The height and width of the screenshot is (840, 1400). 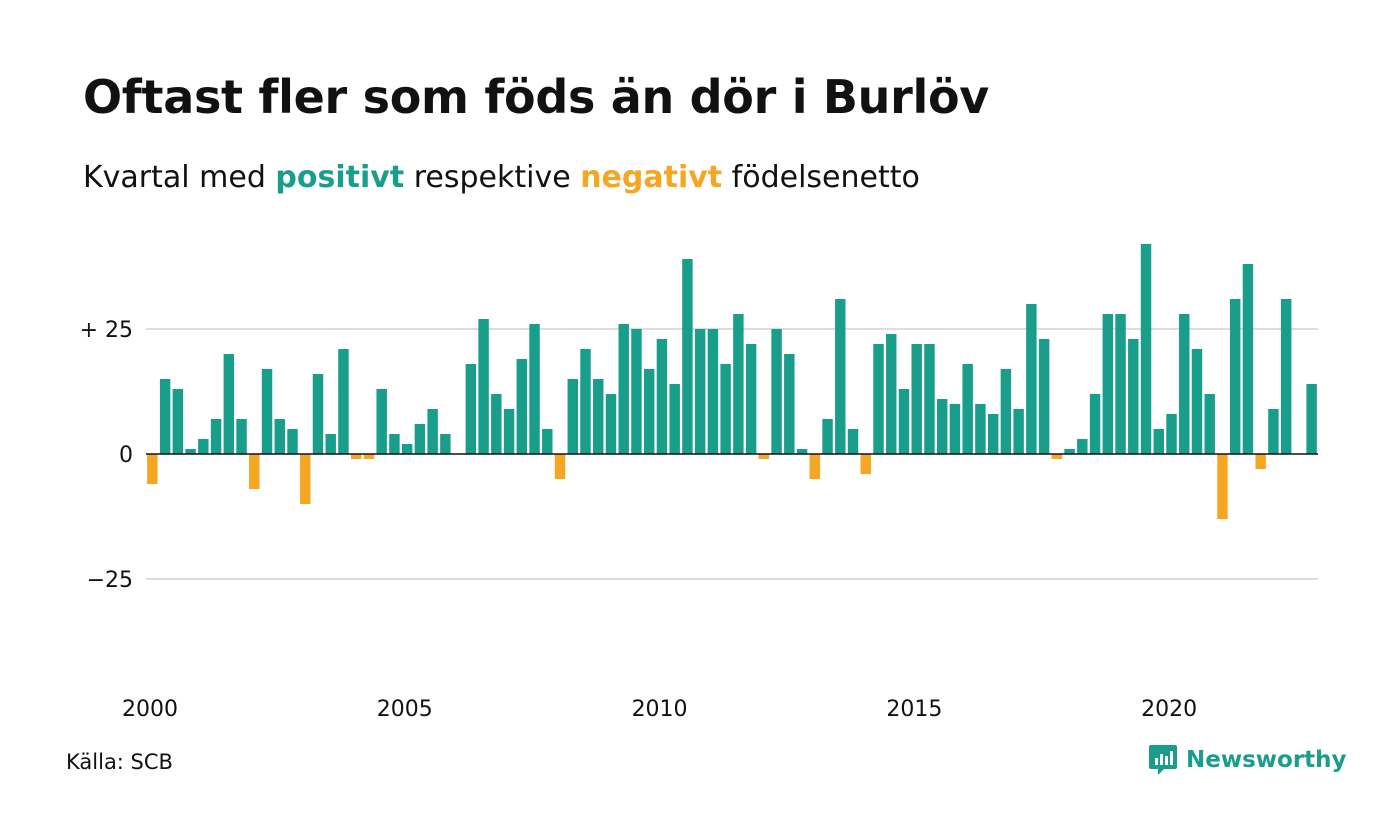 I want to click on x-tick-label: 2010, so click(x=660, y=709).